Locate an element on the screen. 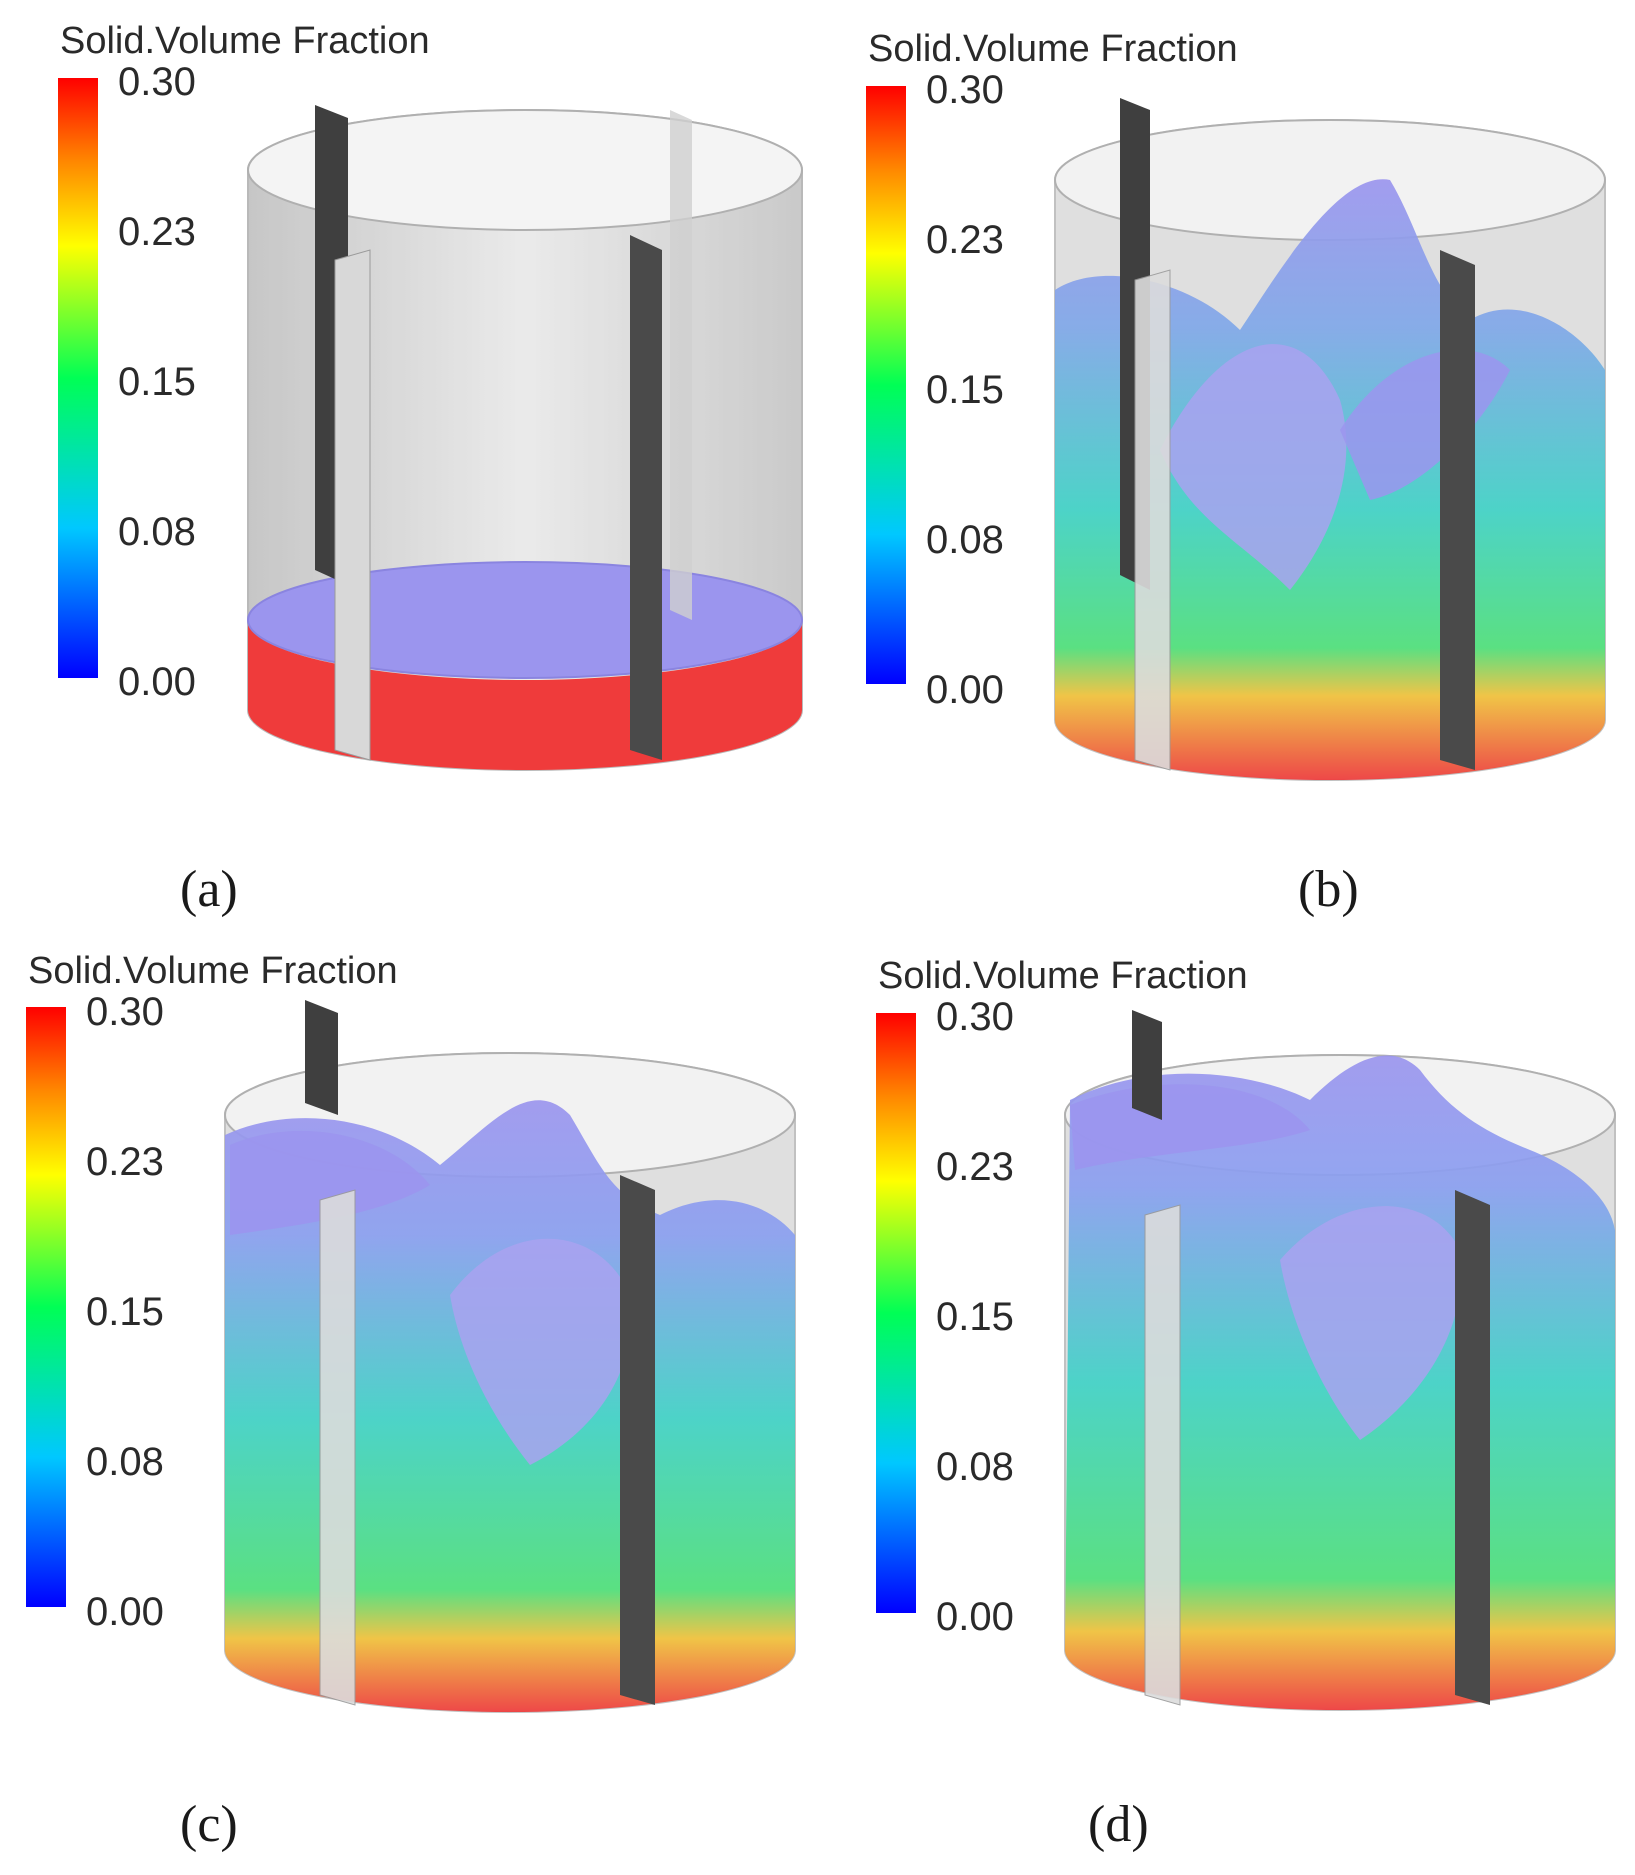 This screenshot has height=1875, width=1635. settled-bed is located at coordinates (525, 695).